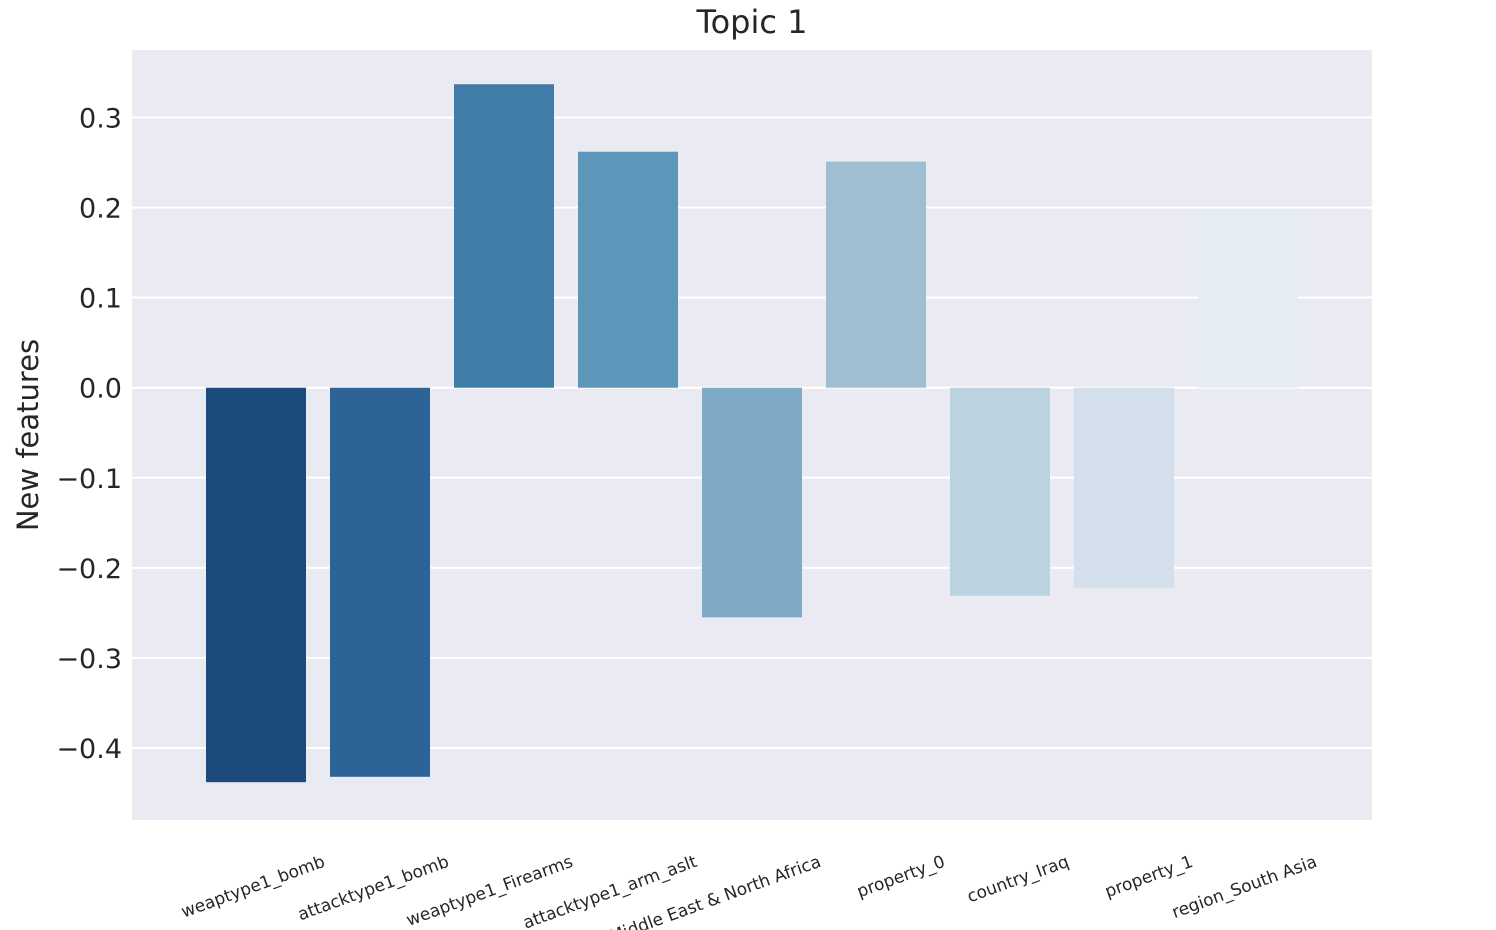 The image size is (1496, 930). What do you see at coordinates (256, 585) in the screenshot?
I see `bar-weaptype1-bomb` at bounding box center [256, 585].